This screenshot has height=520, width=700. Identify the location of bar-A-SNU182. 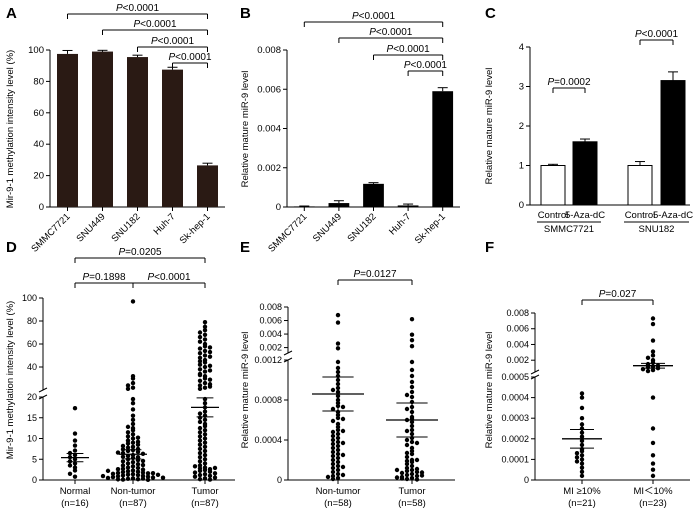
(137, 132).